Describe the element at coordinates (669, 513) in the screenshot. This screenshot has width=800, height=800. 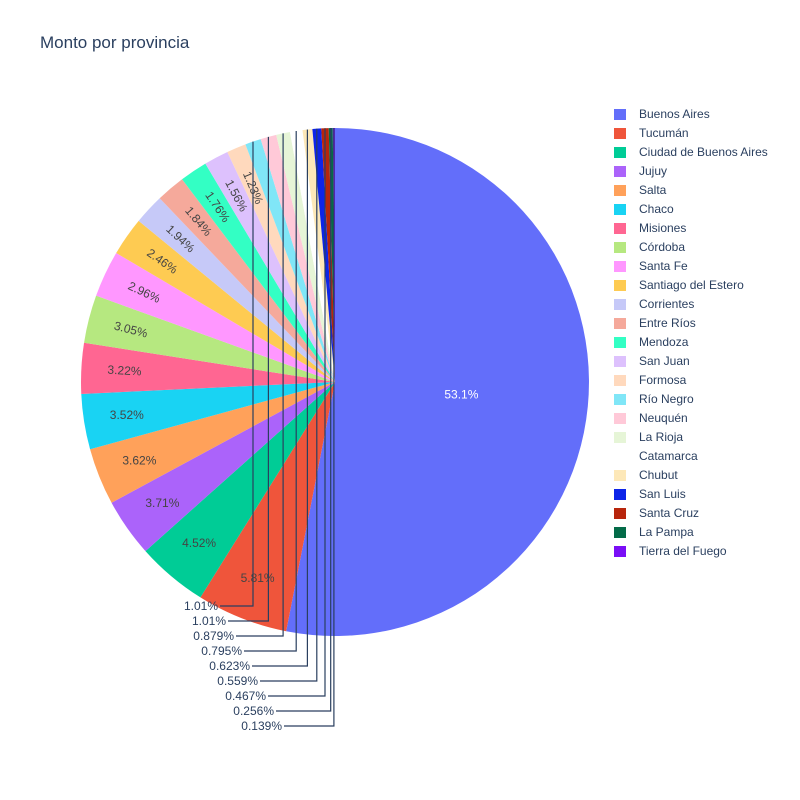
I see `legend-label: Santa Cruz` at that location.